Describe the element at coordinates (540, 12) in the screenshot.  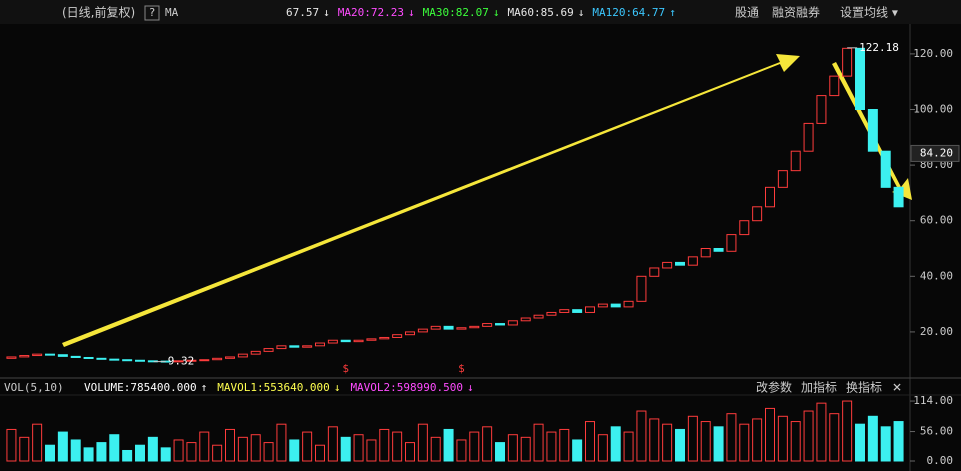
I see `ma-value: MA60:85.69` at that location.